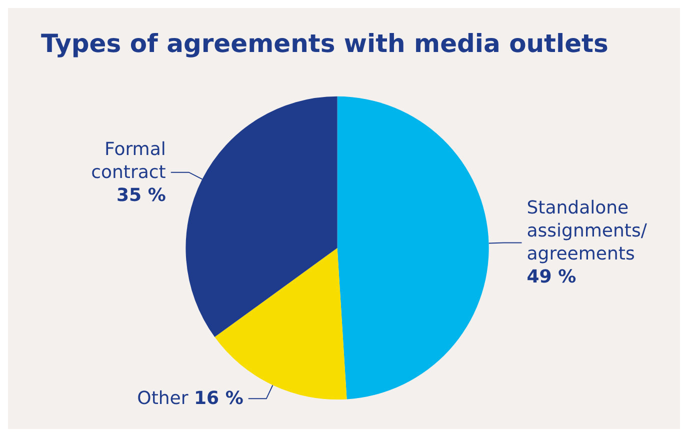  What do you see at coordinates (324, 43) in the screenshot?
I see `chart-title: Types of agreements with media outlets` at bounding box center [324, 43].